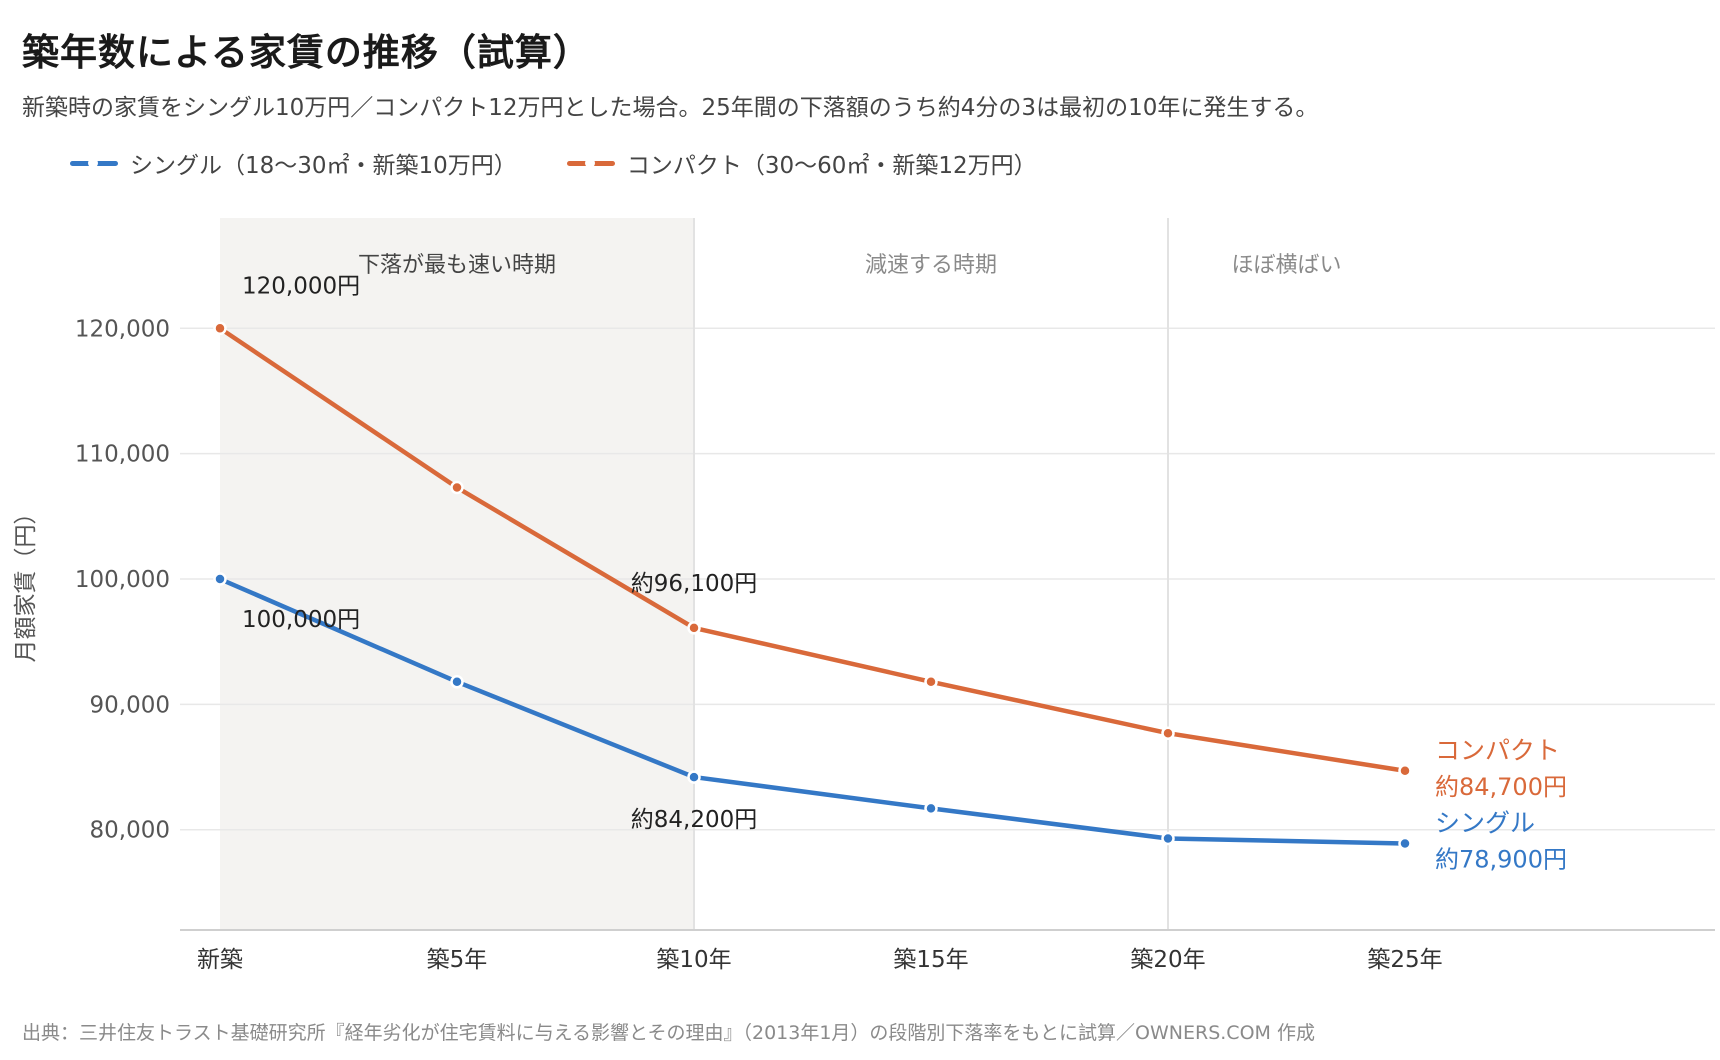 This screenshot has height=1060, width=1720. Describe the element at coordinates (122, 455) in the screenshot. I see `y-tick-label-3: 110,000` at that location.